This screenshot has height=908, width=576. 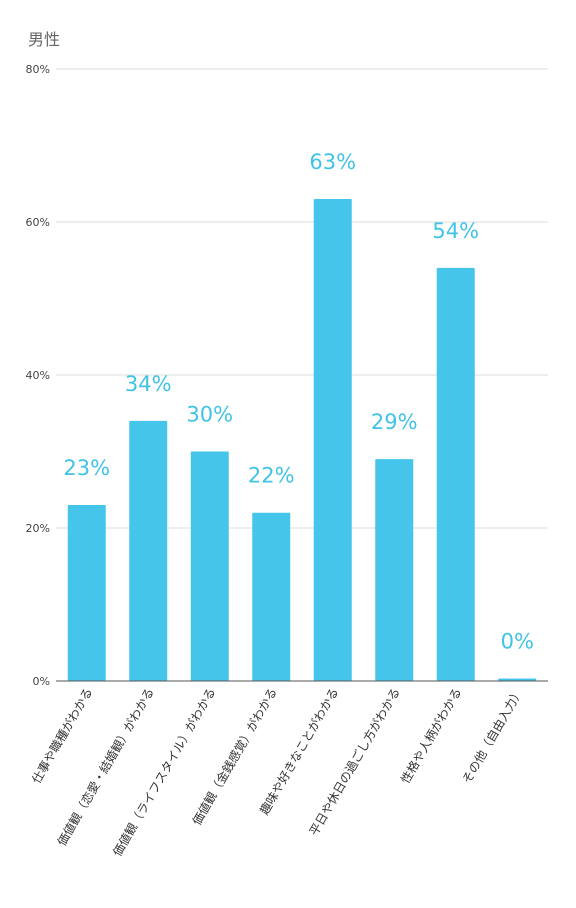 What do you see at coordinates (44, 39) in the screenshot?
I see `chart-title: 男性` at bounding box center [44, 39].